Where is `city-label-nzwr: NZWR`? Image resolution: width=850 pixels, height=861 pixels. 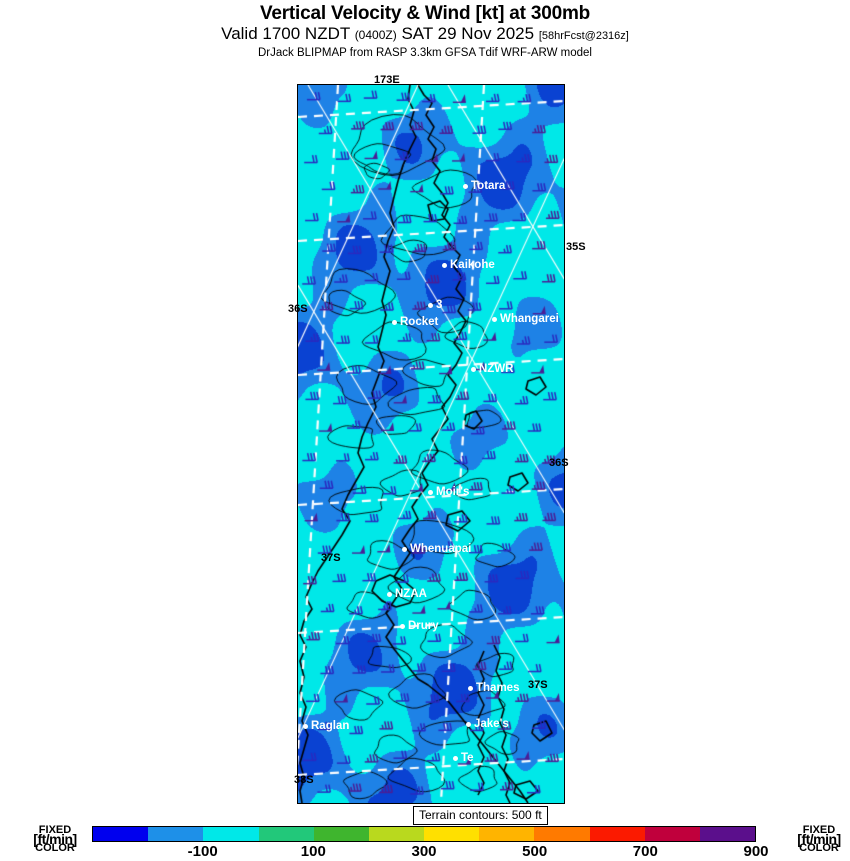
city-label-nzwr: NZWR is located at coordinates (492, 369).